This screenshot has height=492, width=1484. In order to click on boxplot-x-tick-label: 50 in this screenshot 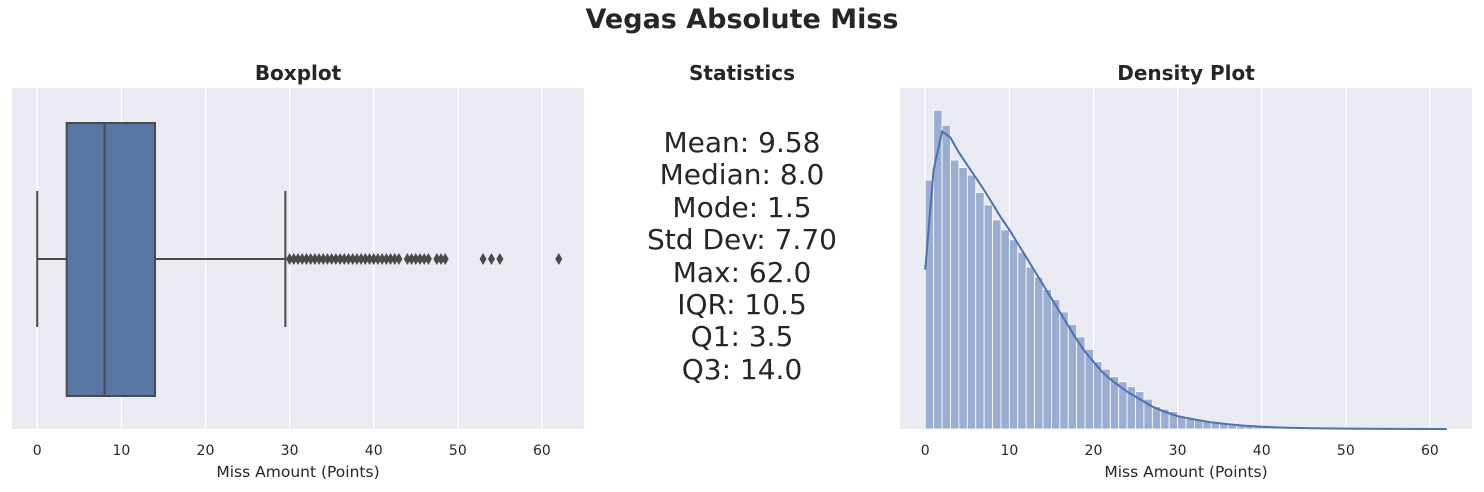, I will do `click(458, 451)`.